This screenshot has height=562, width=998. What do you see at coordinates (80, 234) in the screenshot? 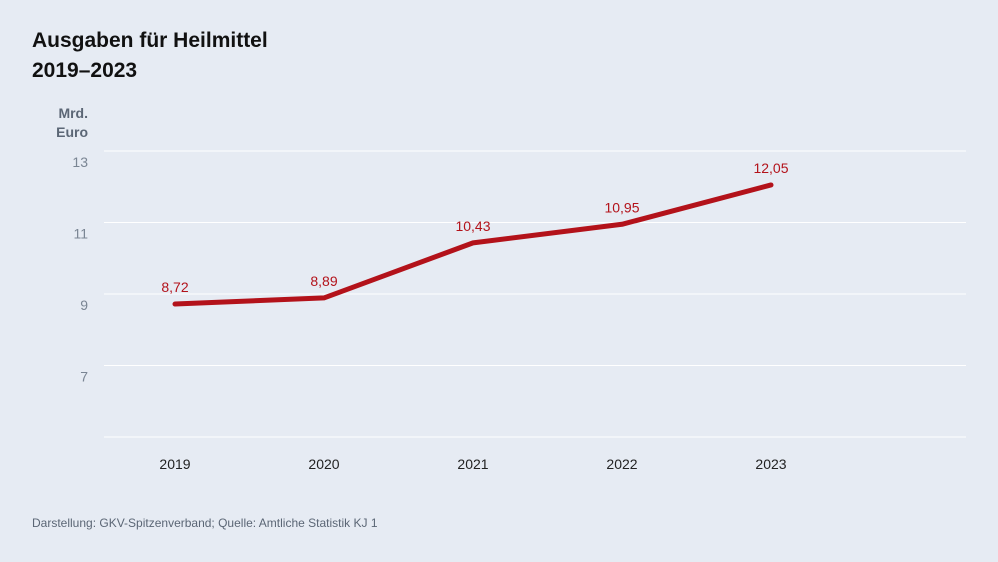
I see `y-tick-label: 11` at bounding box center [80, 234].